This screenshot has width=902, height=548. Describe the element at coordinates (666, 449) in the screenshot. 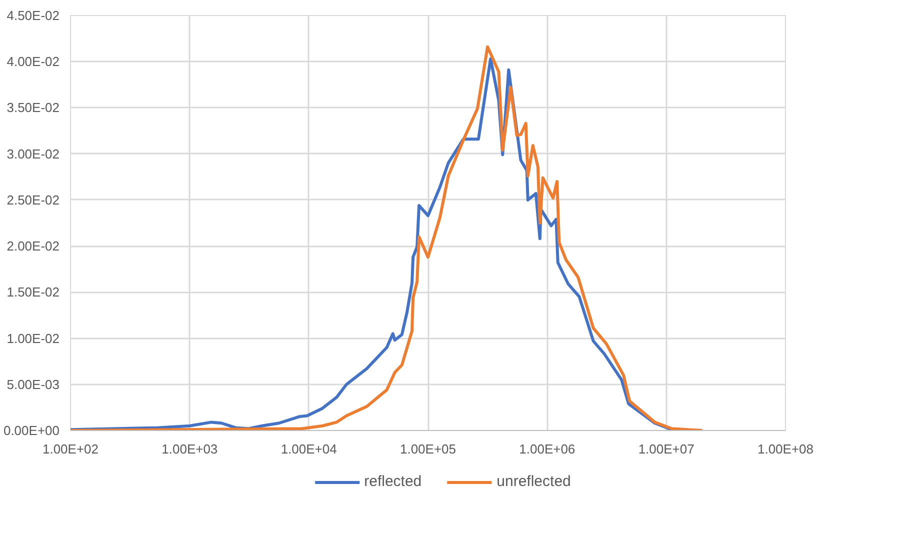

I see `x-tick-label: 1.00E+07` at that location.